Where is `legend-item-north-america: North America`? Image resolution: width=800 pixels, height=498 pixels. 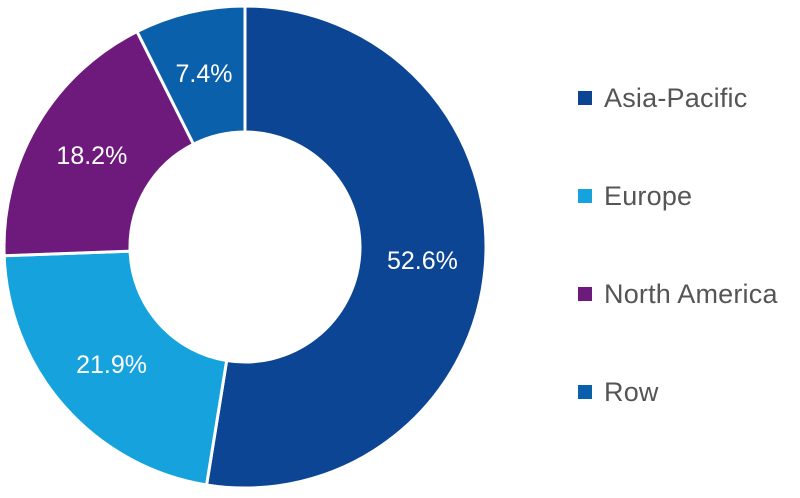 legend-item-north-america: North America is located at coordinates (685, 294).